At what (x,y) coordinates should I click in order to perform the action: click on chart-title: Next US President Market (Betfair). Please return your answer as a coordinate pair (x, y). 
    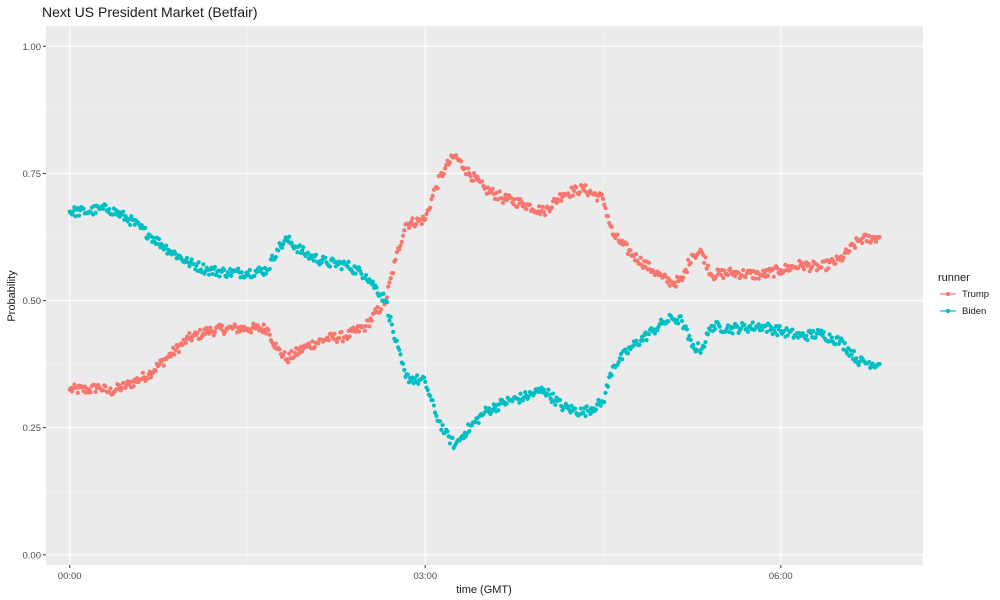
    Looking at the image, I should click on (150, 12).